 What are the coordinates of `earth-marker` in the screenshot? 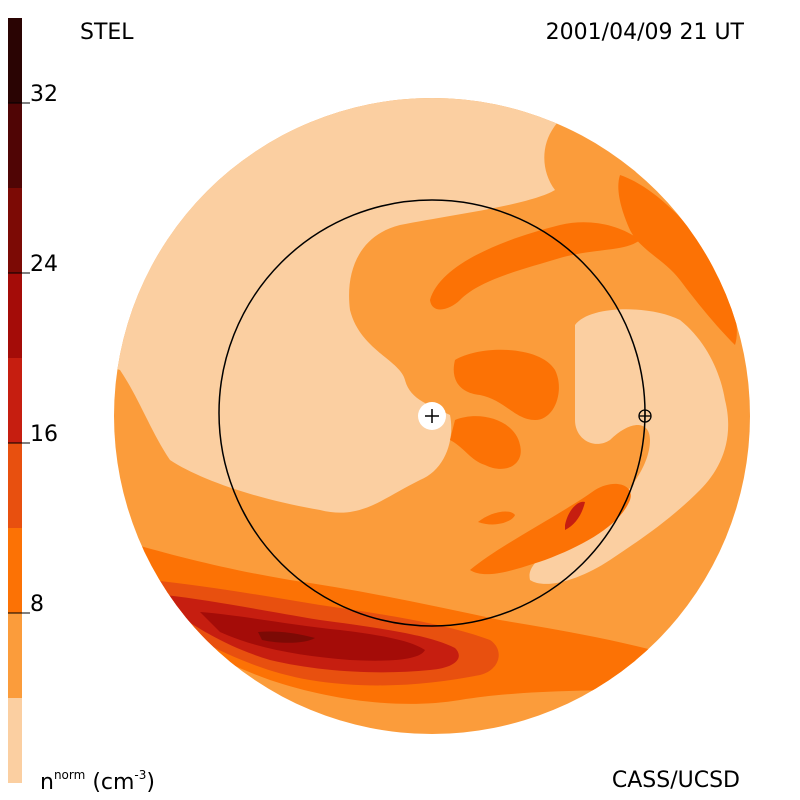 It's located at (645, 416).